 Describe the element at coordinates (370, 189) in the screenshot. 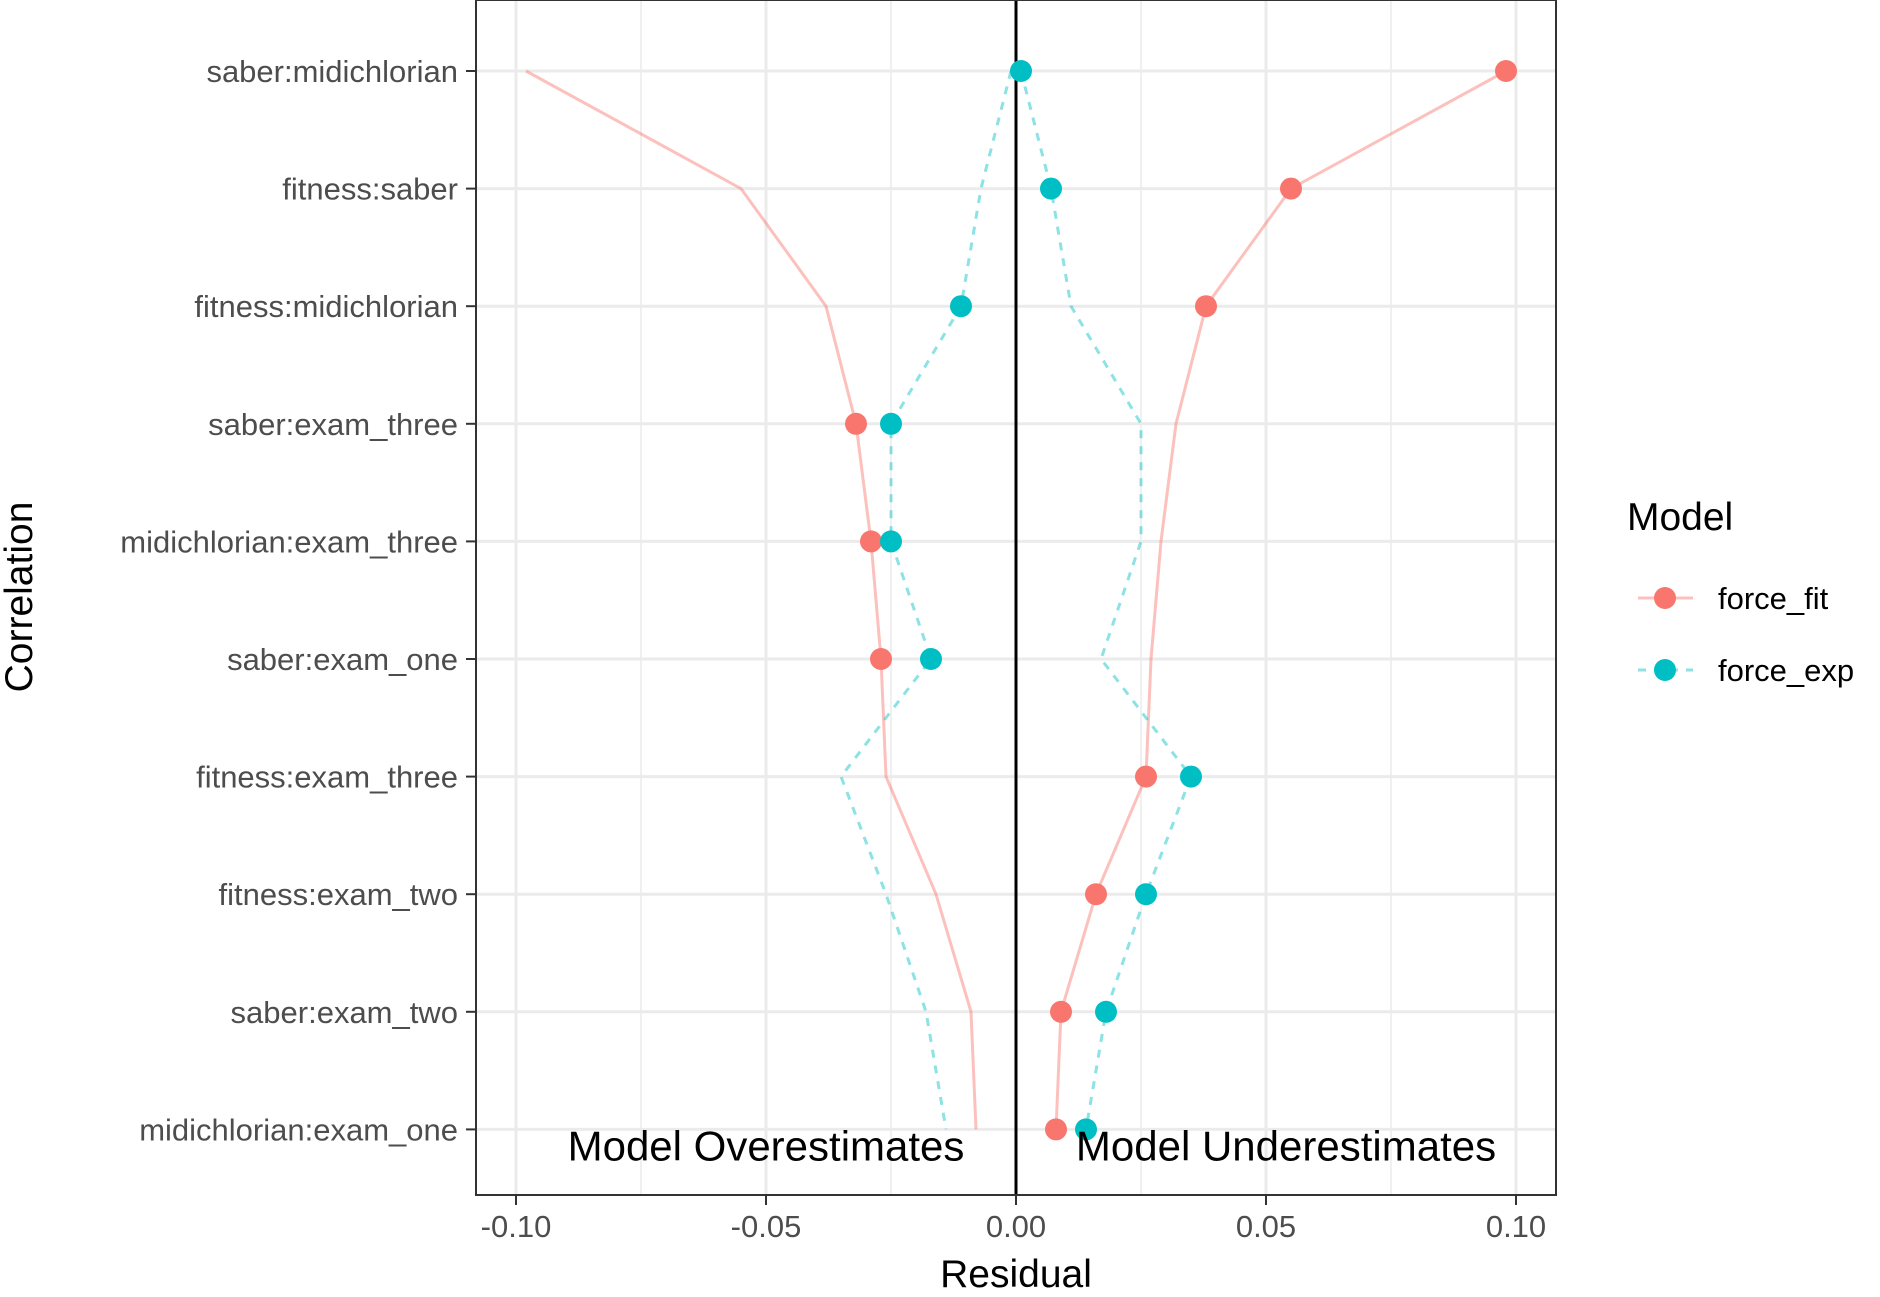

I see `y-tick-label: fitness:saber` at that location.